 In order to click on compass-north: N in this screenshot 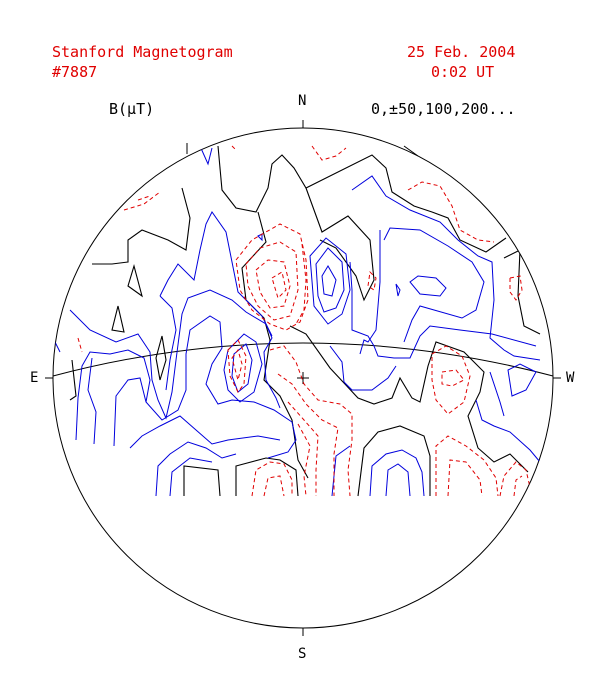, I will do `click(302, 101)`.